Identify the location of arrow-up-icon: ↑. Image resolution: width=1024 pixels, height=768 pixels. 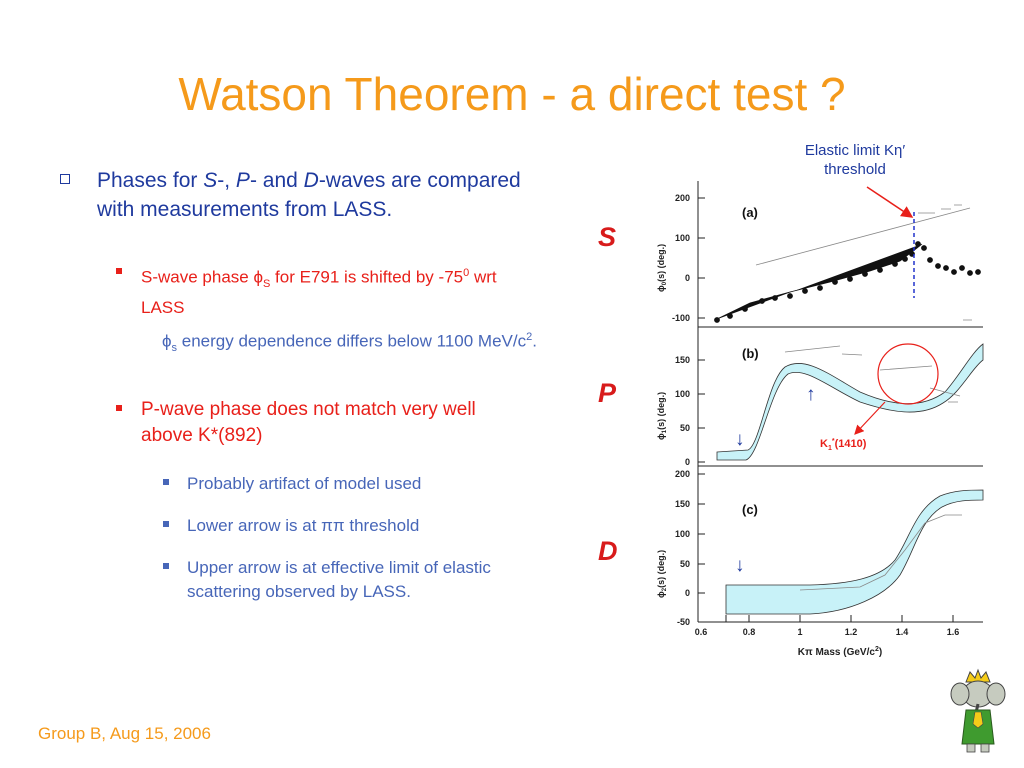
(811, 394).